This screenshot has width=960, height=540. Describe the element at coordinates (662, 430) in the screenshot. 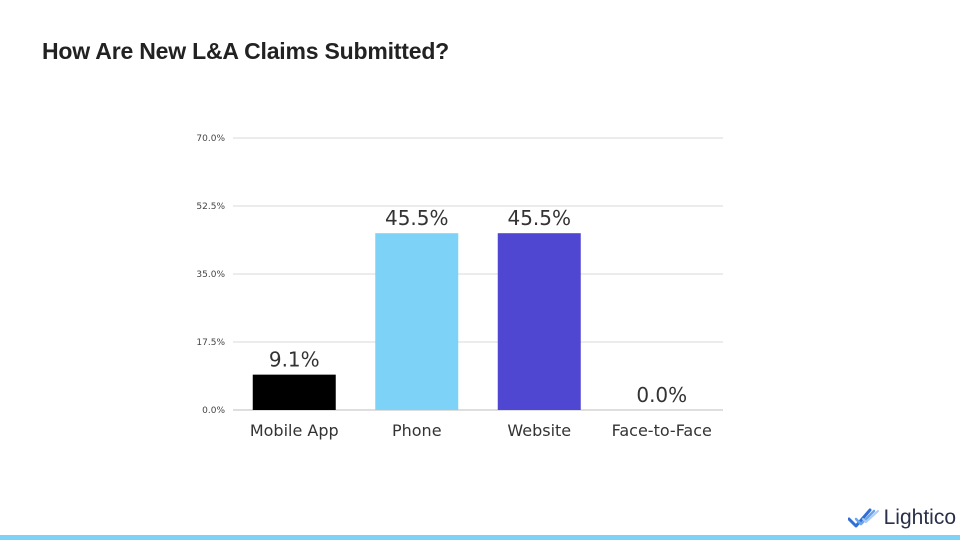

I see `x-category-label: Face-to-Face` at that location.